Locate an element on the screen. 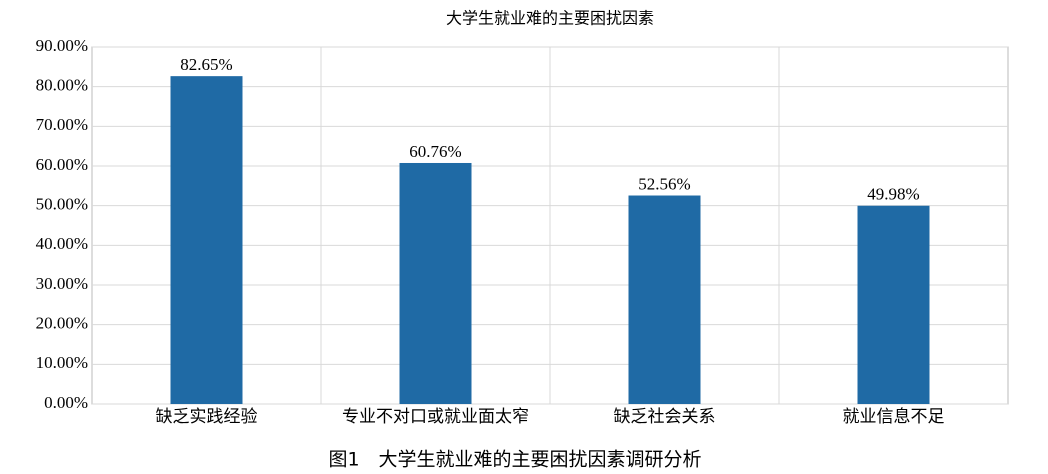 This screenshot has width=1048, height=474. y-tick-label: 20.00% is located at coordinates (62, 323).